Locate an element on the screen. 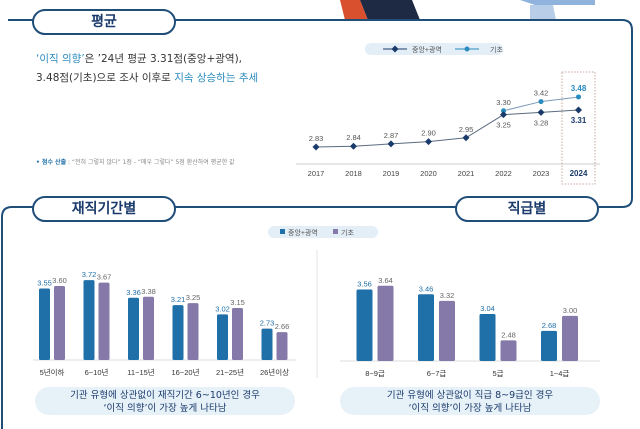  bar-data-label: 2.48 is located at coordinates (508, 334).